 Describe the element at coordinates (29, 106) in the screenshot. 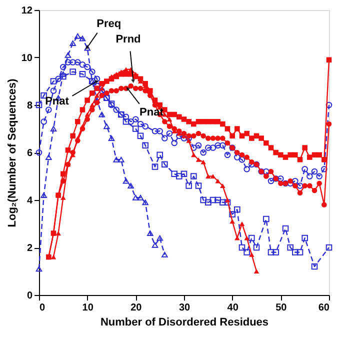

I see `y-tick-label: 8` at that location.